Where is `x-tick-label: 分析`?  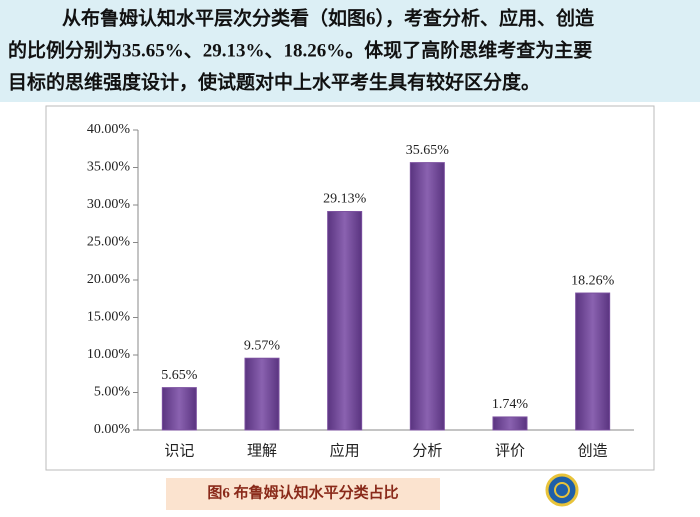
x-tick-label: 分析 is located at coordinates (427, 450).